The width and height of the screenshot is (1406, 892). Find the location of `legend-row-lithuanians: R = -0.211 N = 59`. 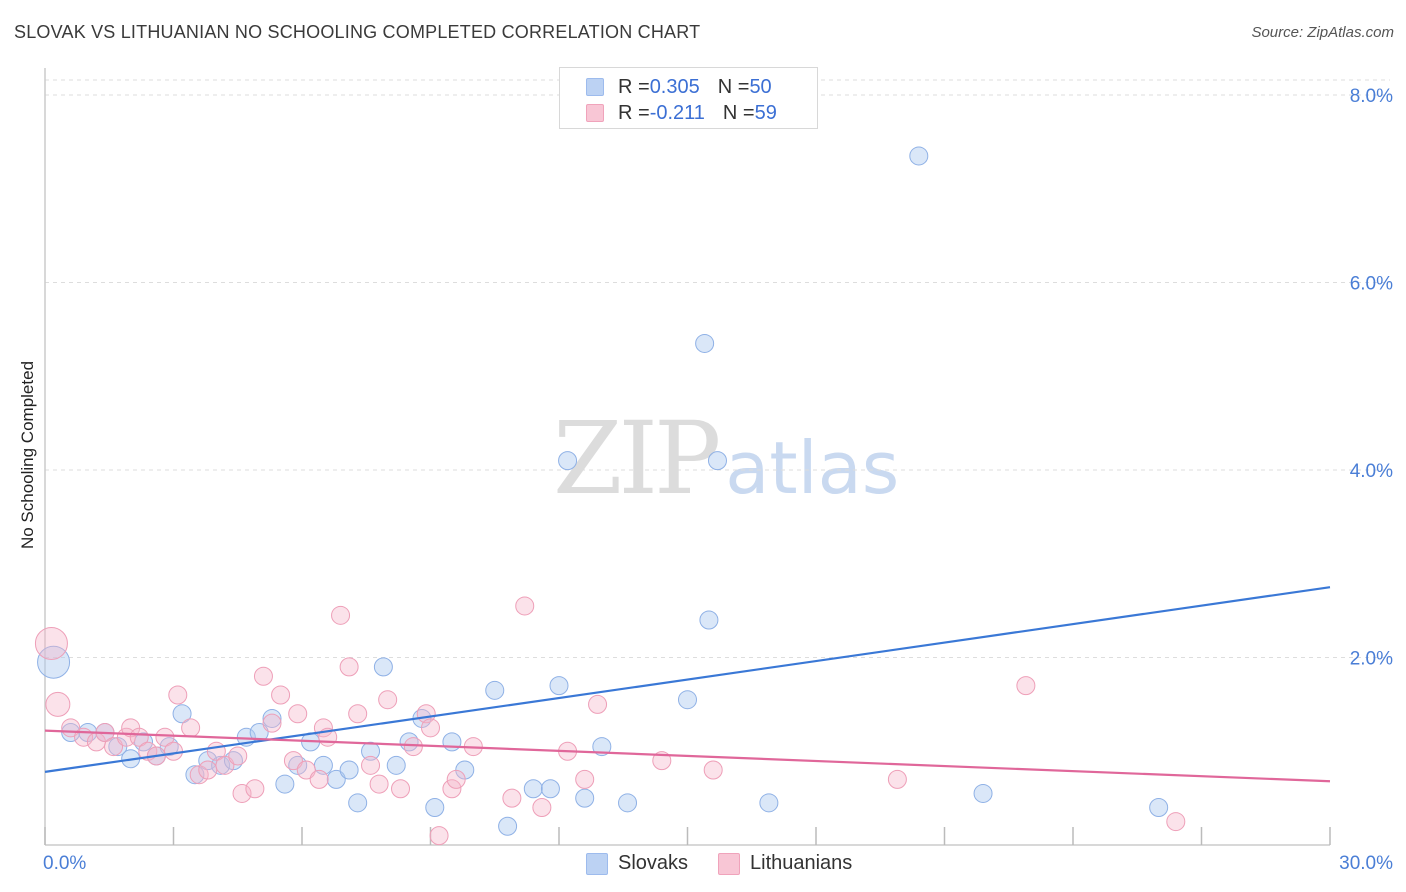

legend-row-lithuanians: R = -0.211 N = 59 is located at coordinates (681, 113).